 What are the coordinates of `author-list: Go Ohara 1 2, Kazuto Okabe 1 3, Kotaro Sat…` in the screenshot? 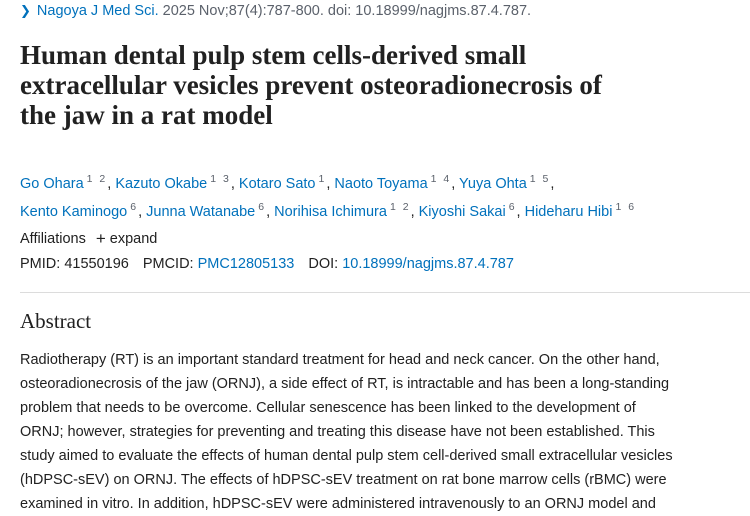 It's located at (380, 196).